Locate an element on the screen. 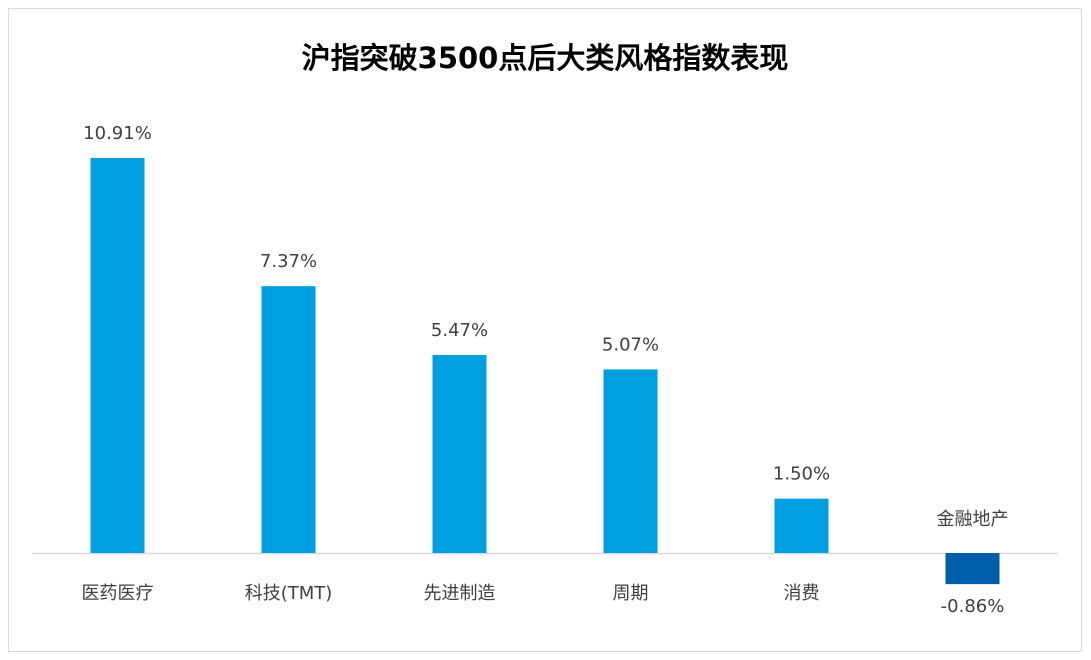 This screenshot has height=660, width=1091. x-tick-label: 周期 is located at coordinates (631, 593).